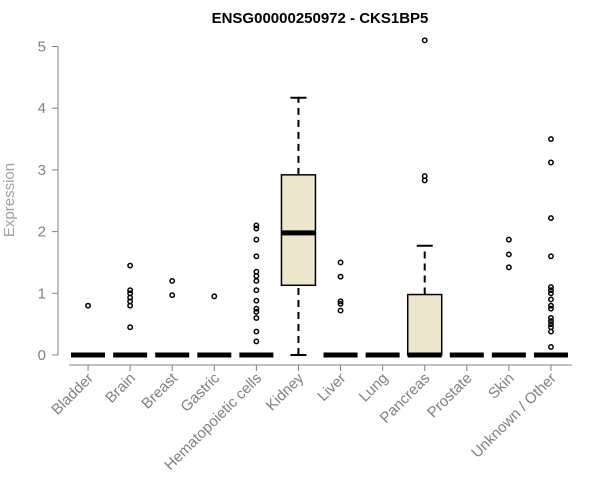 The width and height of the screenshot is (600, 500). What do you see at coordinates (450, 396) in the screenshot?
I see `x-tick-label: Prostate` at bounding box center [450, 396].